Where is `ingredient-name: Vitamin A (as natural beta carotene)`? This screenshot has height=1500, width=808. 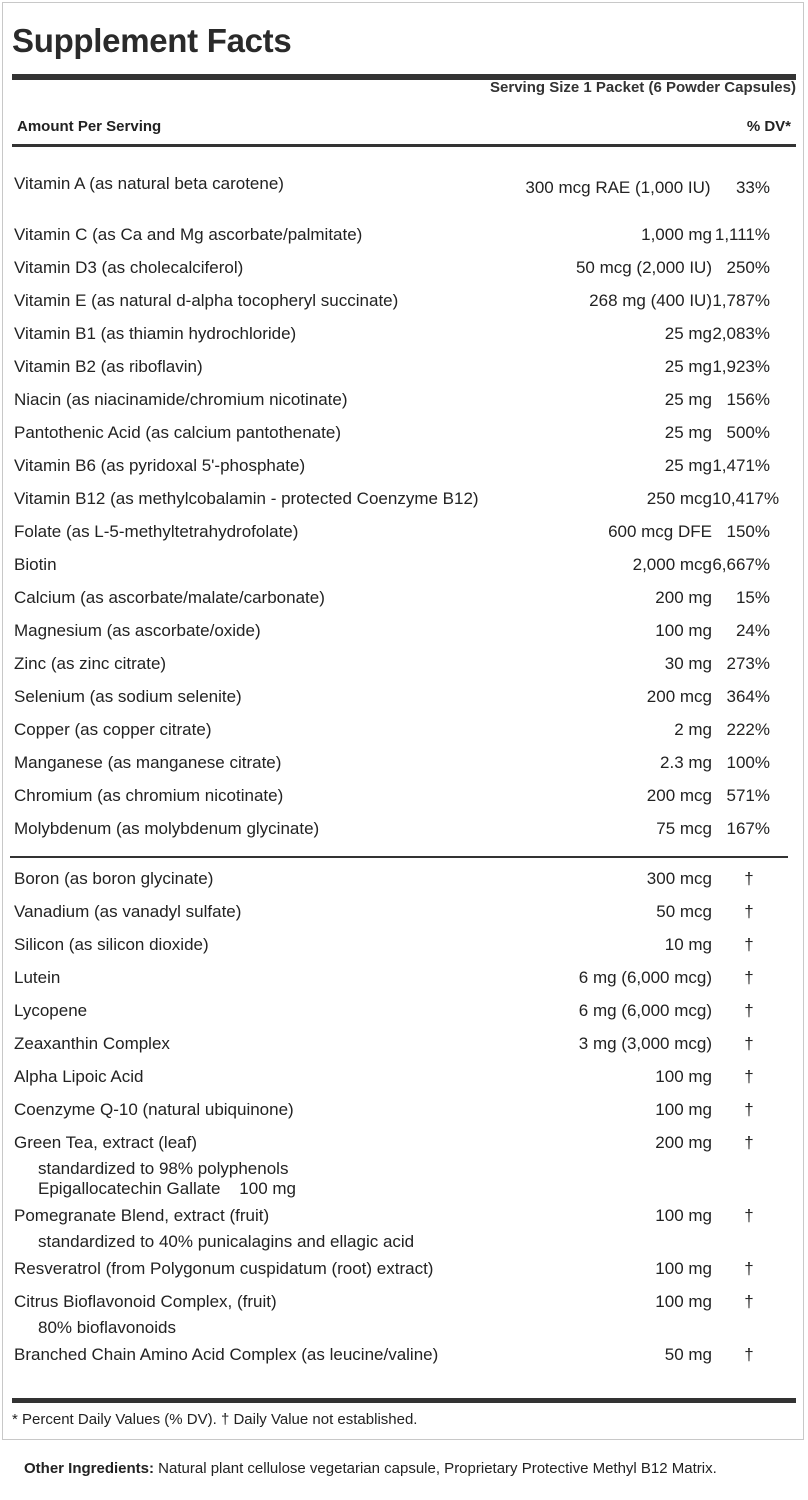
ingredient-name: Vitamin A (as natural beta carotene) is located at coordinates (149, 183).